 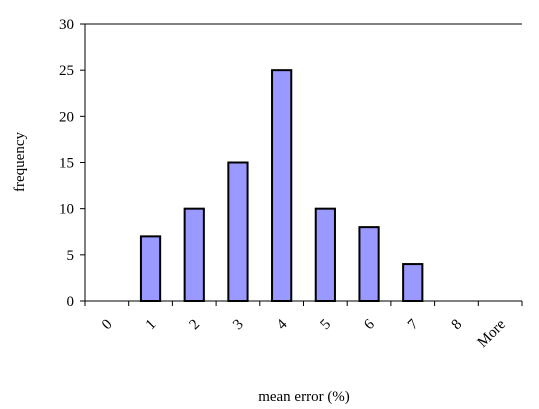 What do you see at coordinates (303, 326) in the screenshot?
I see `x-ticks-group: 0 1 2 3 4 5 6 7 8 More` at bounding box center [303, 326].